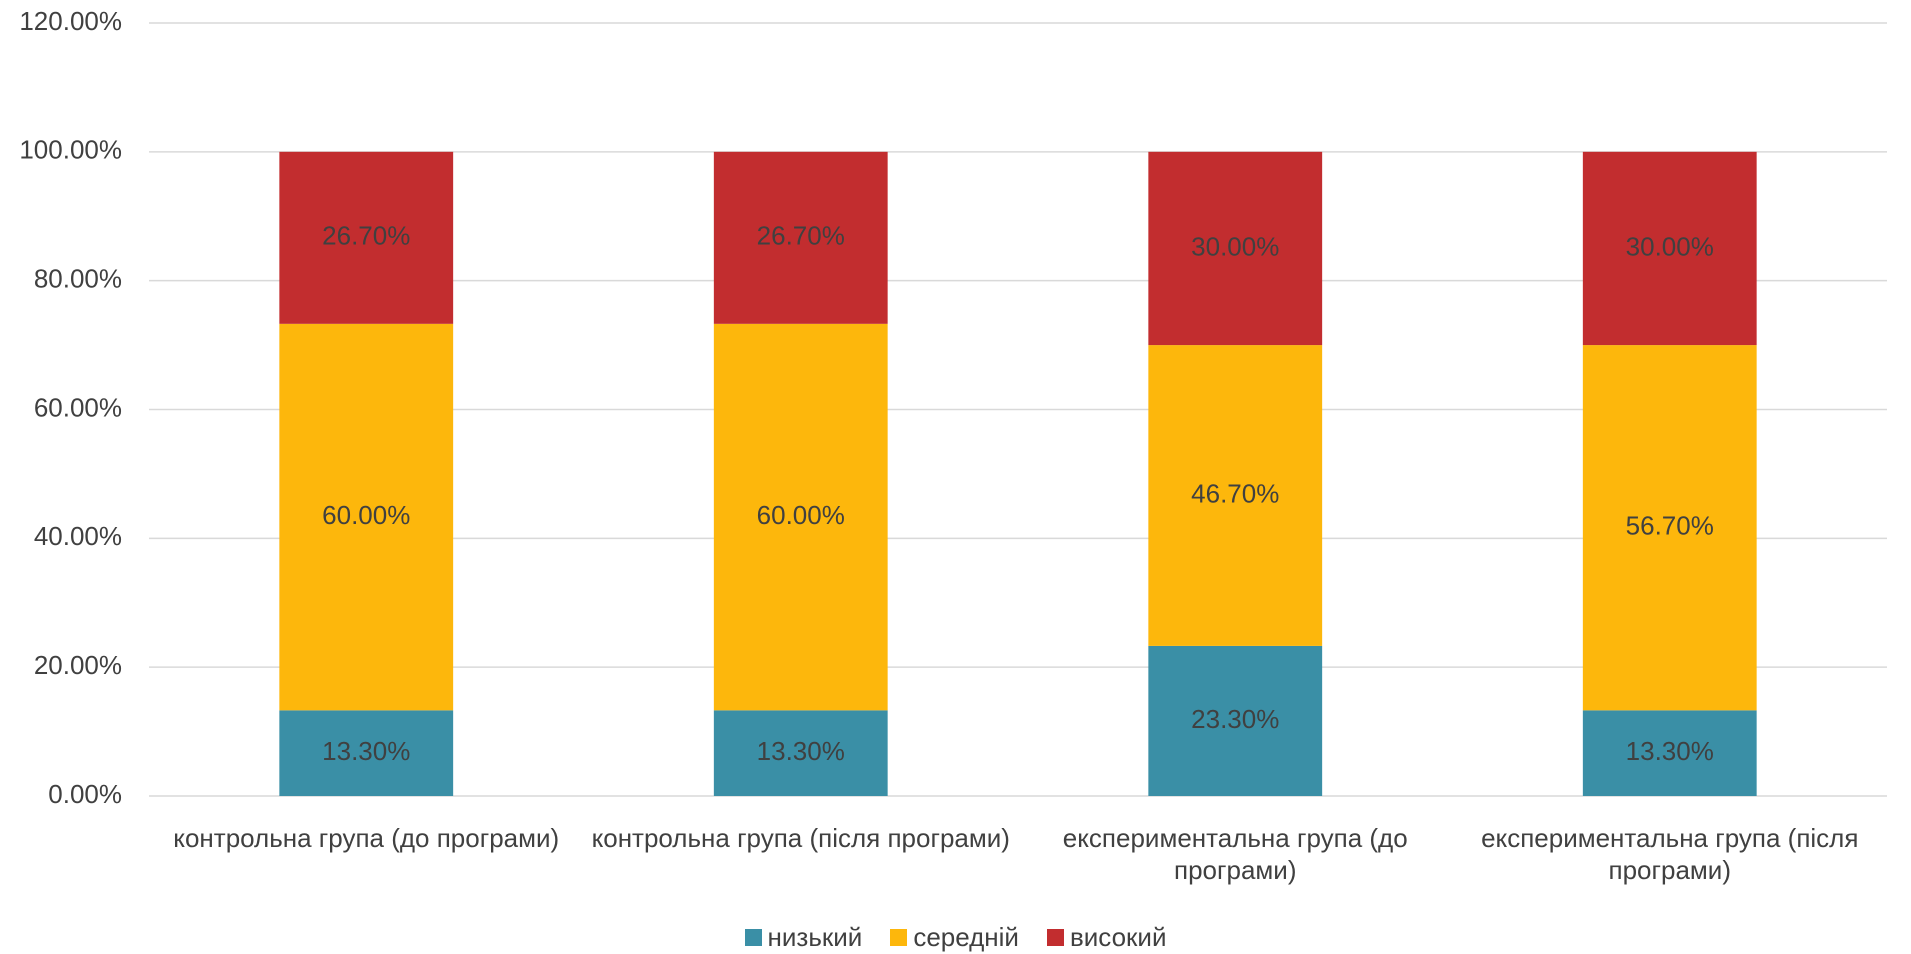  Describe the element at coordinates (70, 21) in the screenshot. I see `y-tick-label: 120.00%` at that location.